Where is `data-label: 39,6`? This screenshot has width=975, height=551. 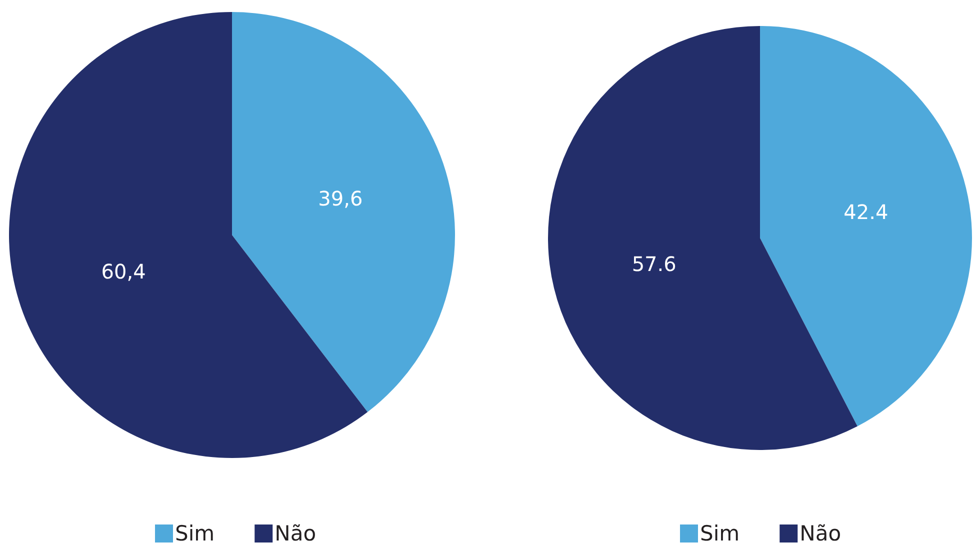
data-label: 39,6 is located at coordinates (340, 198).